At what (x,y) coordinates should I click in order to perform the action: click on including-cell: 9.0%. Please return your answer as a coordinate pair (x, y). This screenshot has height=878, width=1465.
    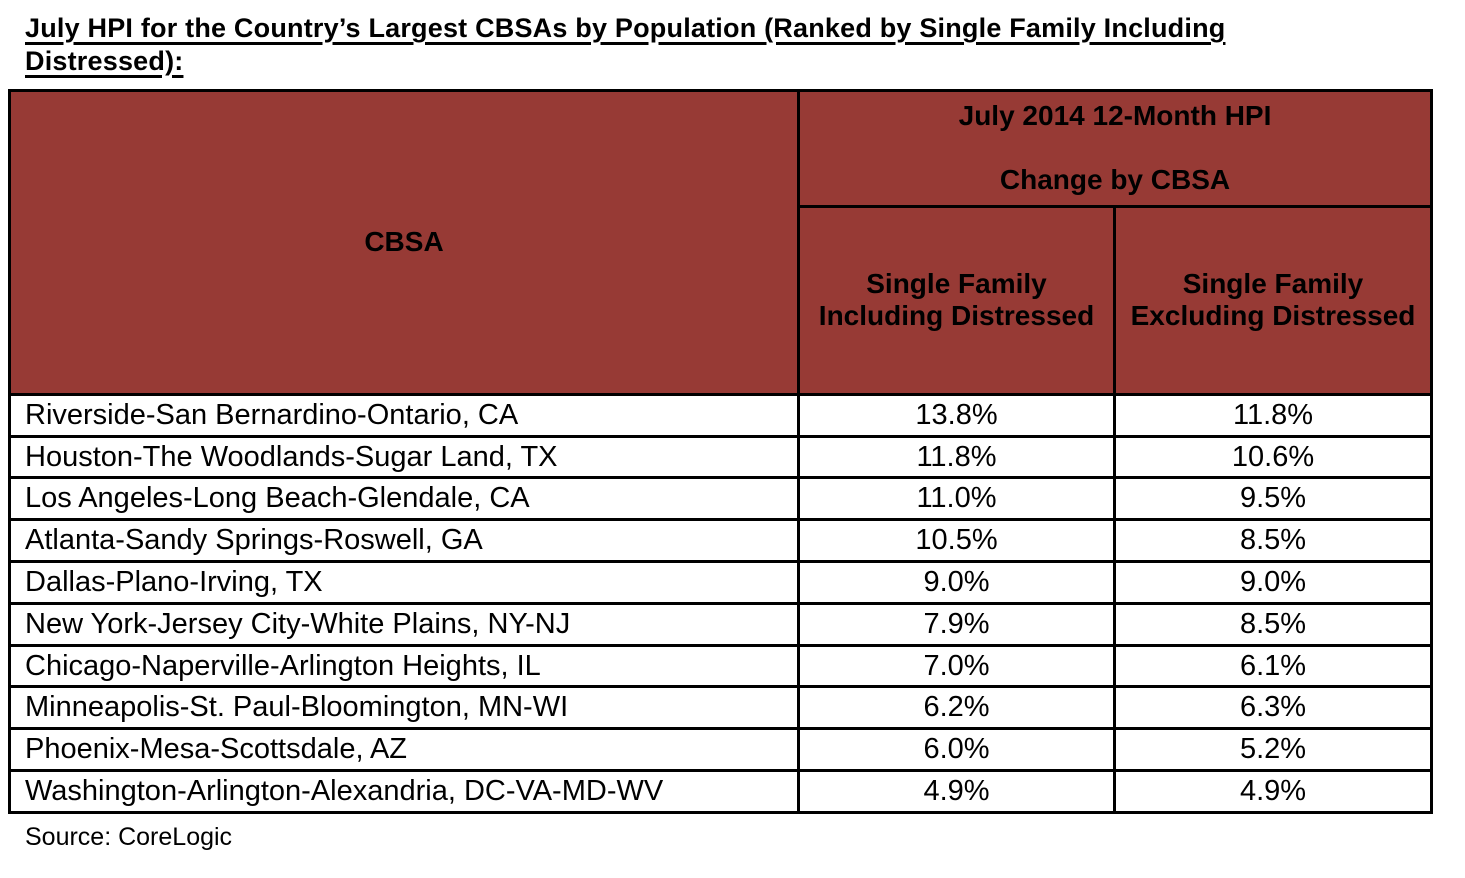
    Looking at the image, I should click on (956, 582).